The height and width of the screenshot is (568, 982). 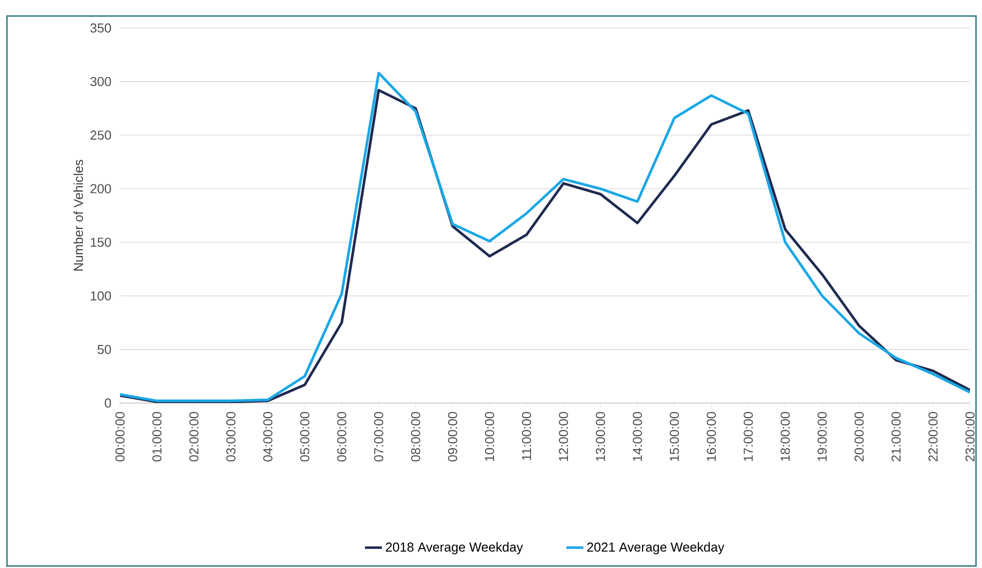 What do you see at coordinates (104, 349) in the screenshot?
I see `y-tick-label: 50` at bounding box center [104, 349].